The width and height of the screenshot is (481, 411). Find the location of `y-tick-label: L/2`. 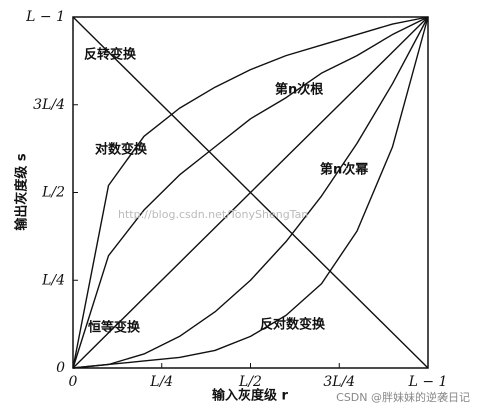

y-tick-label: L/2 is located at coordinates (53, 193).